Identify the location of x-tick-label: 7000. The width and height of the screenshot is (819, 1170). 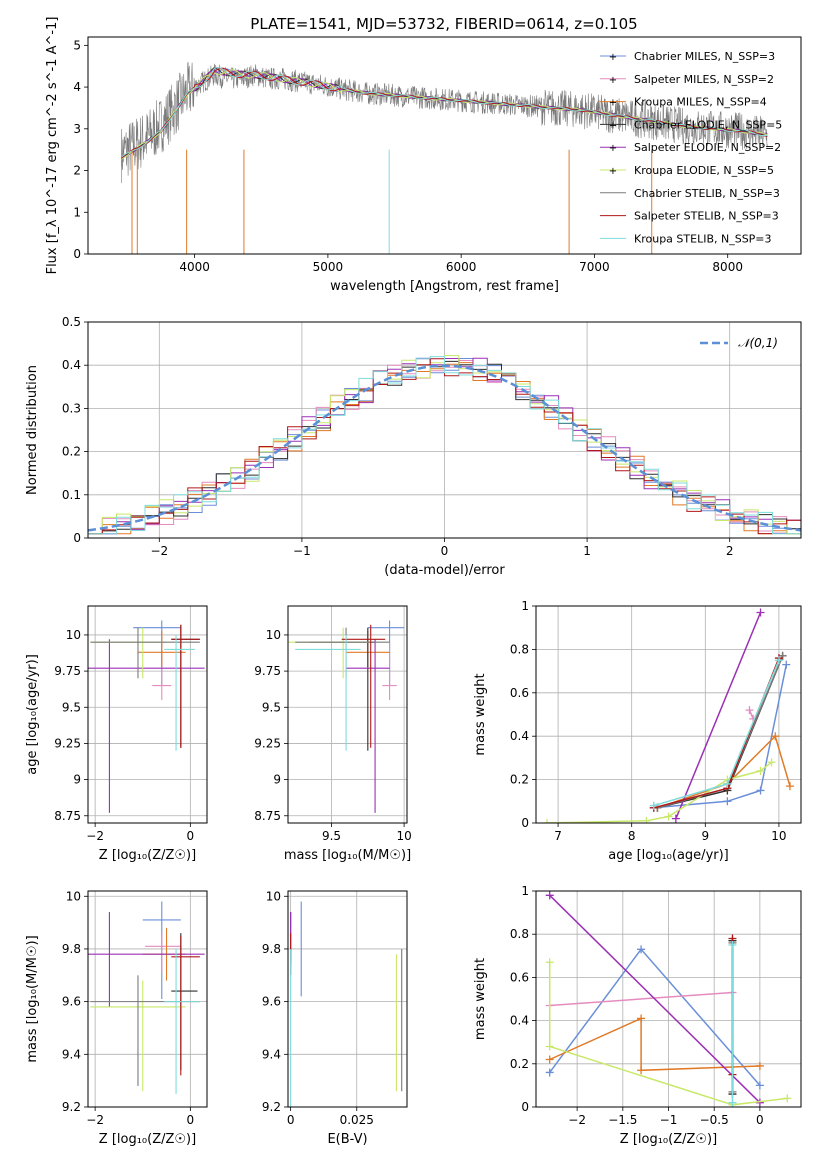
(594, 267).